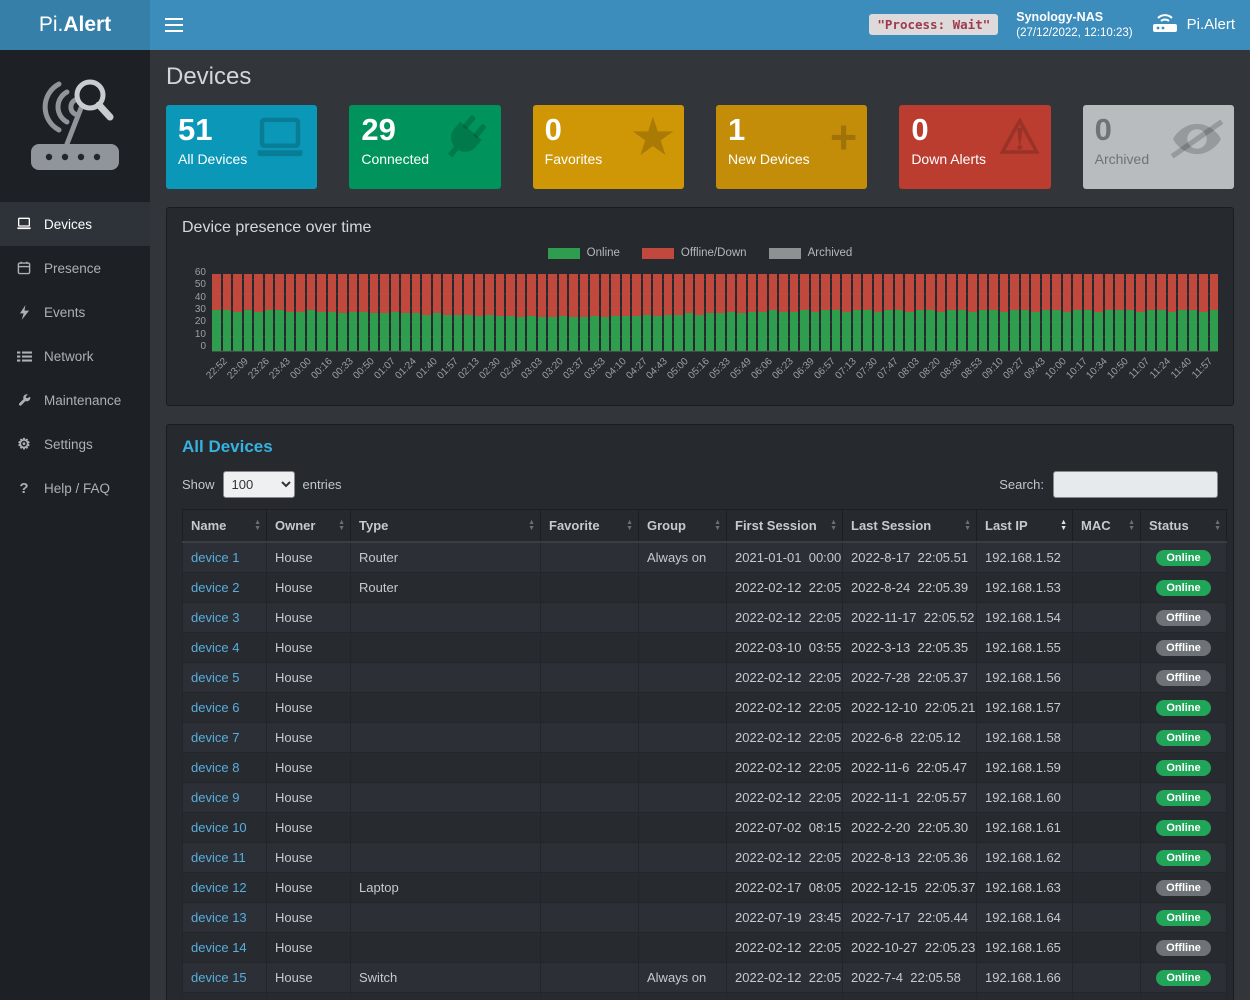  I want to click on device-link: device 15, so click(219, 977).